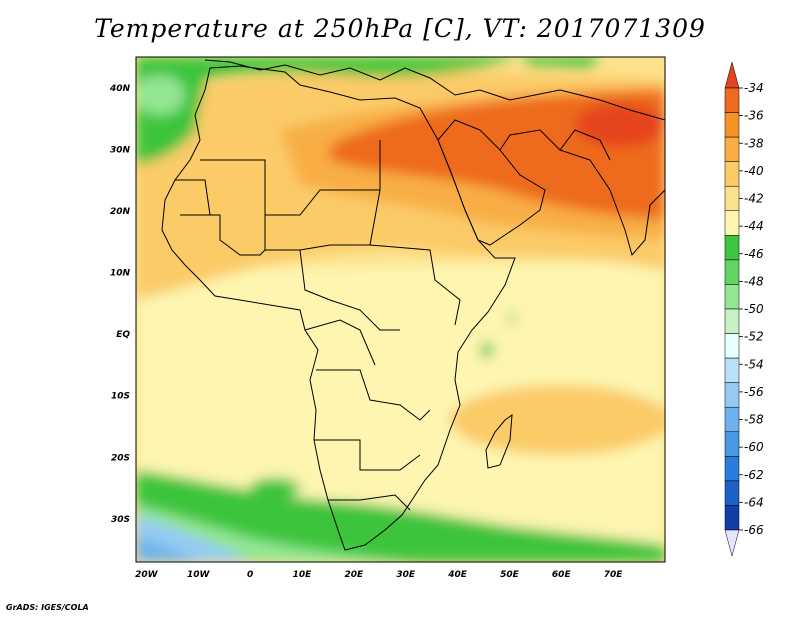  What do you see at coordinates (754, 281) in the screenshot?
I see `colorbar-label: -48` at bounding box center [754, 281].